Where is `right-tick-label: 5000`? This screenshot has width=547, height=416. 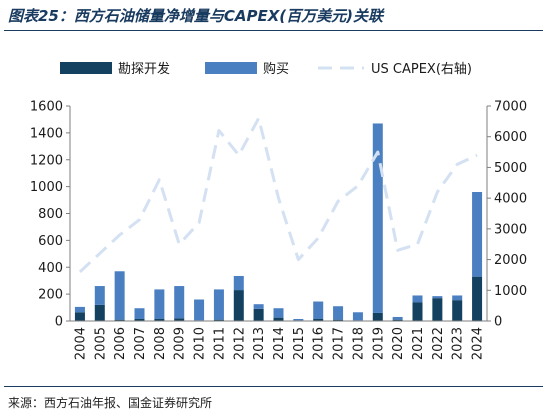 right-tick-label: 5000 is located at coordinates (510, 168).